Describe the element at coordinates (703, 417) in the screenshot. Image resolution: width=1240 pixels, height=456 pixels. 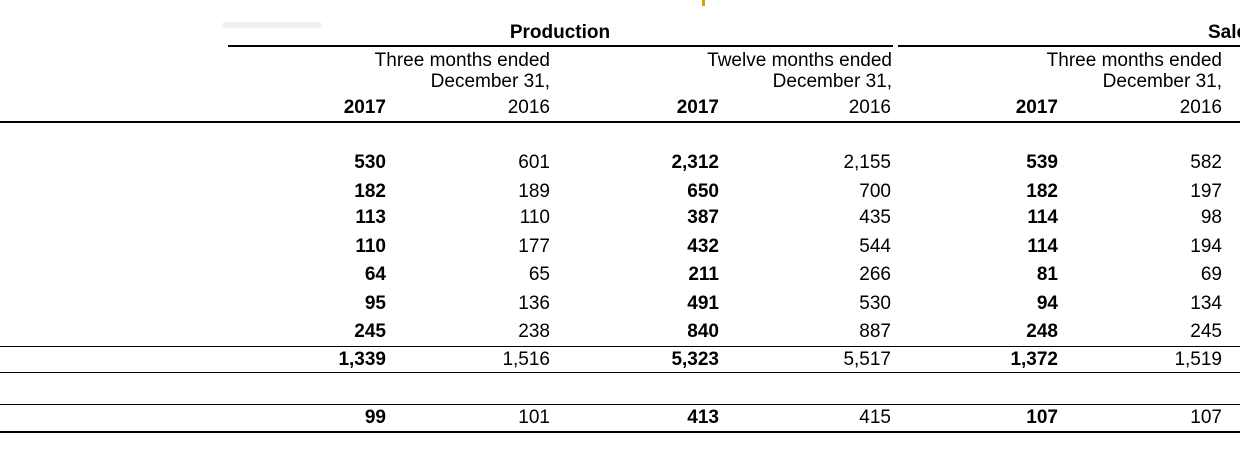
I see `extra-cell: 413` at that location.